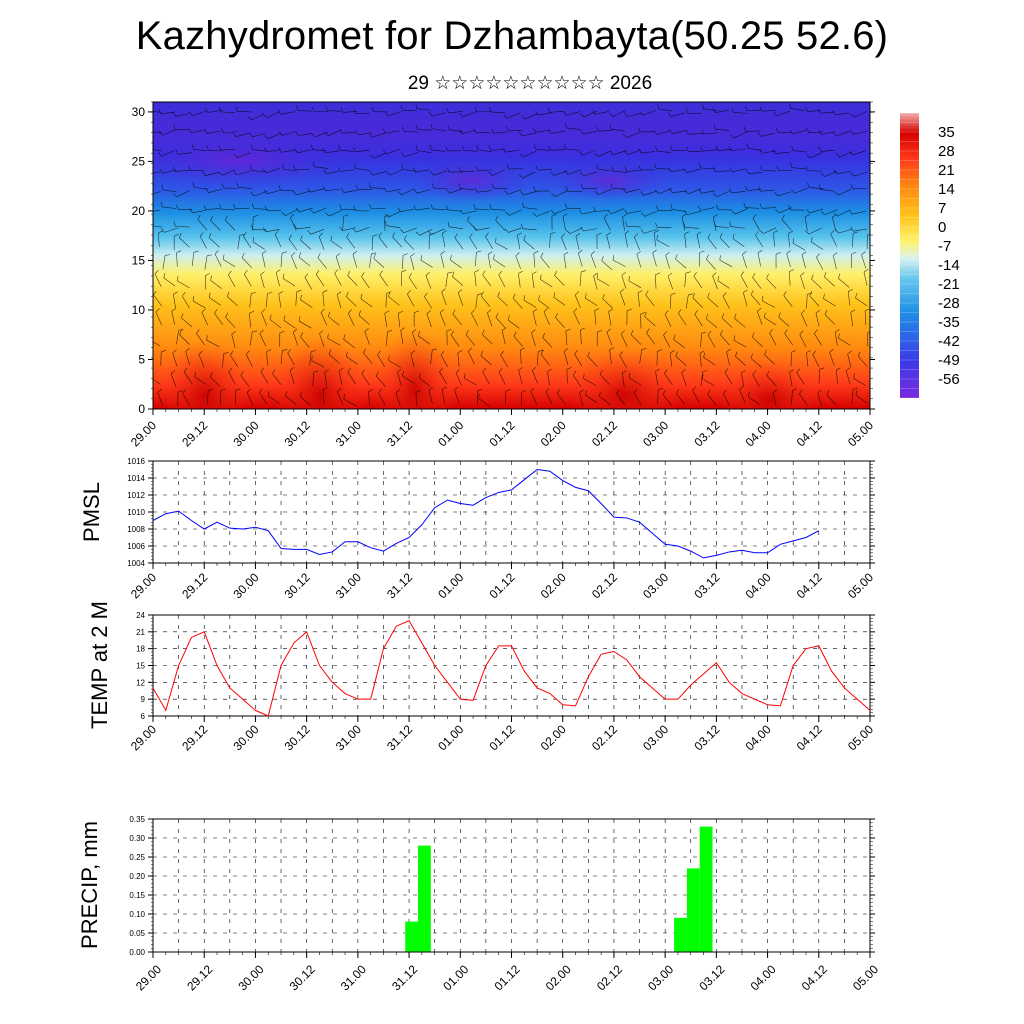  I want to click on x-tick-label: 03.12, so click(706, 433).